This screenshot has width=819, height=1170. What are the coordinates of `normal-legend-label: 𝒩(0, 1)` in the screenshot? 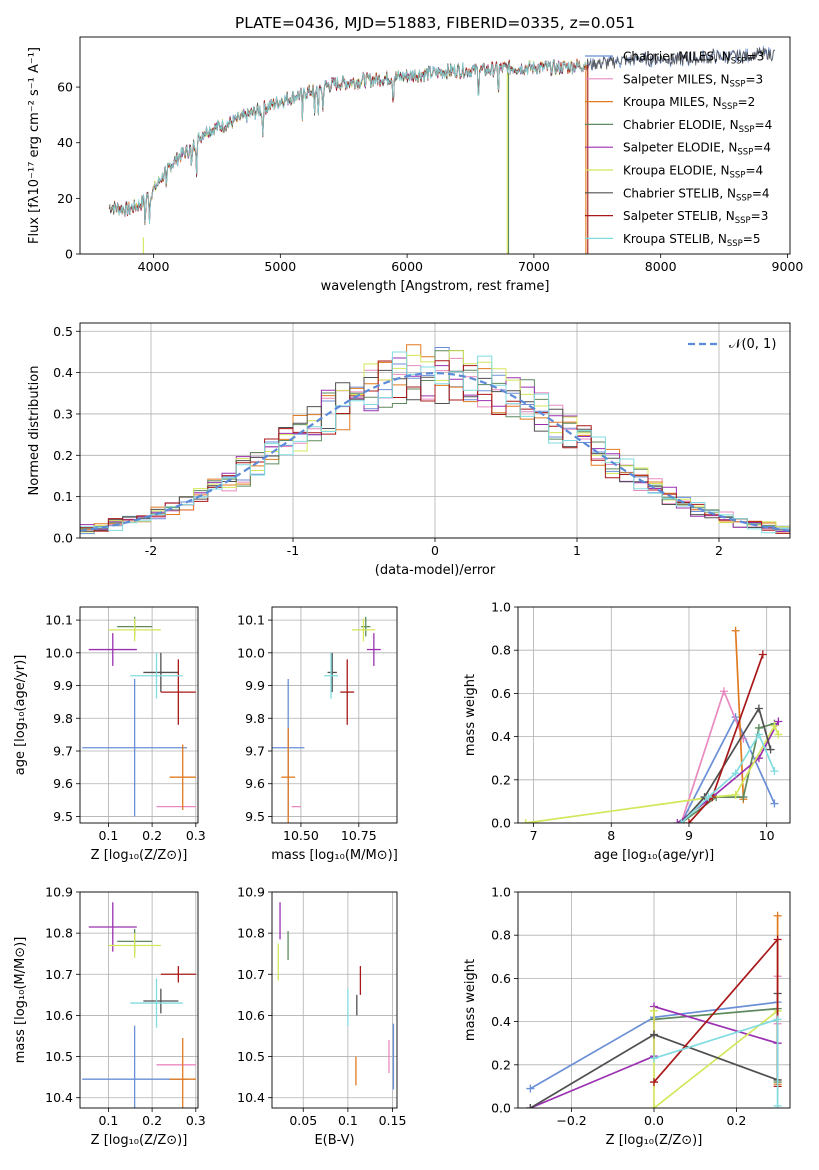 It's located at (752, 344).